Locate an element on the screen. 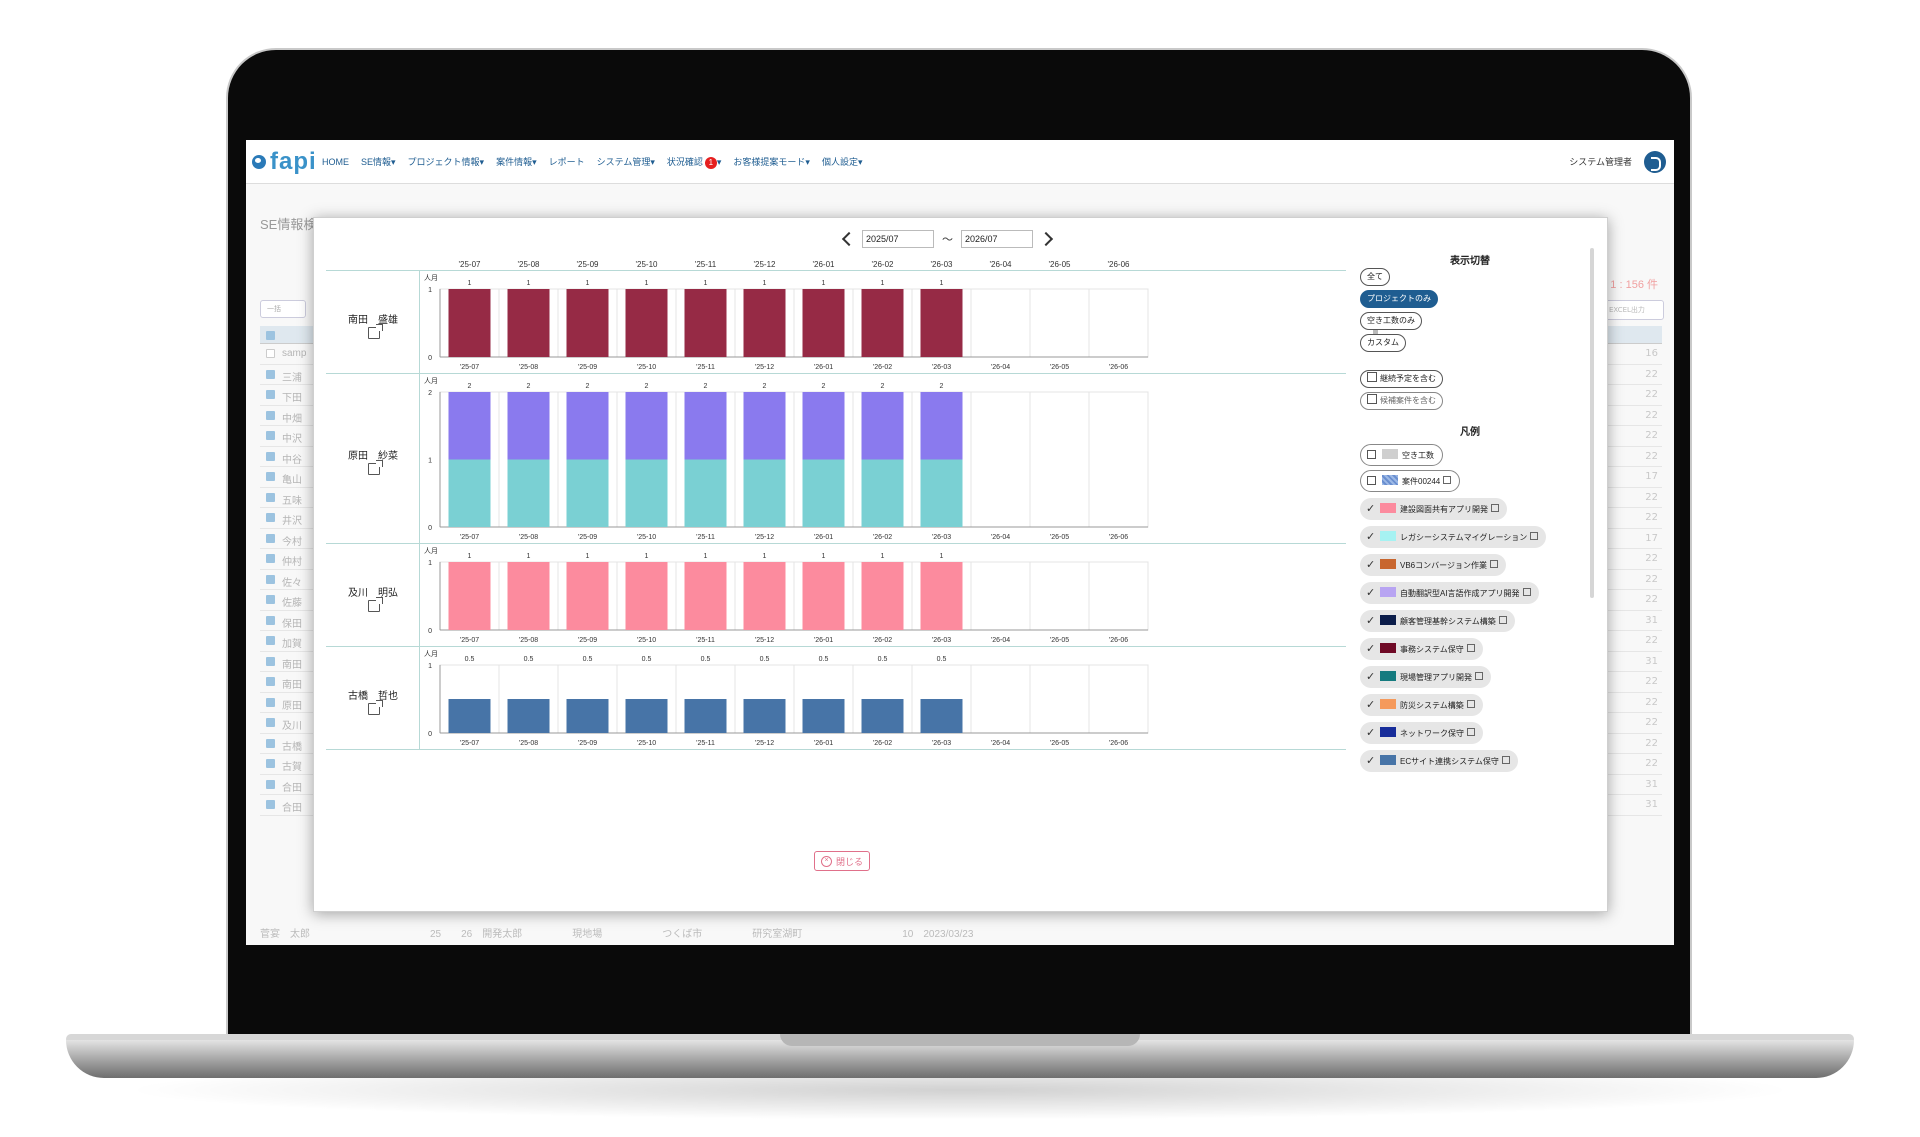  legend-item: 空き工数 is located at coordinates (1401, 455).